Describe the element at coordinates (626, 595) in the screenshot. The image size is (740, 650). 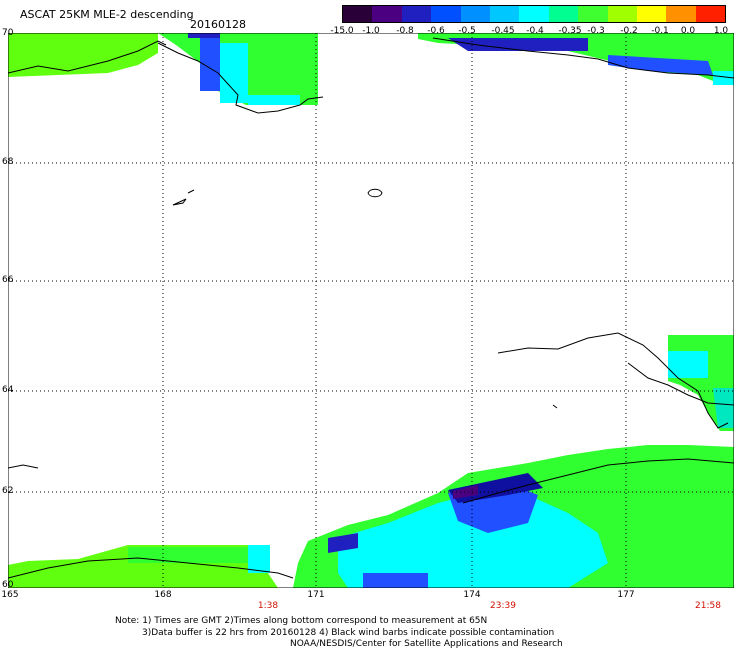
I see `lon-label: 177` at that location.